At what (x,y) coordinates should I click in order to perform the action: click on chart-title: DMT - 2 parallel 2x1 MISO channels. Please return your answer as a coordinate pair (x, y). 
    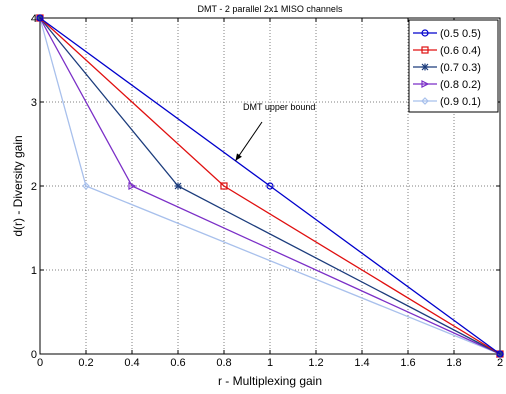
    Looking at the image, I should click on (270, 9).